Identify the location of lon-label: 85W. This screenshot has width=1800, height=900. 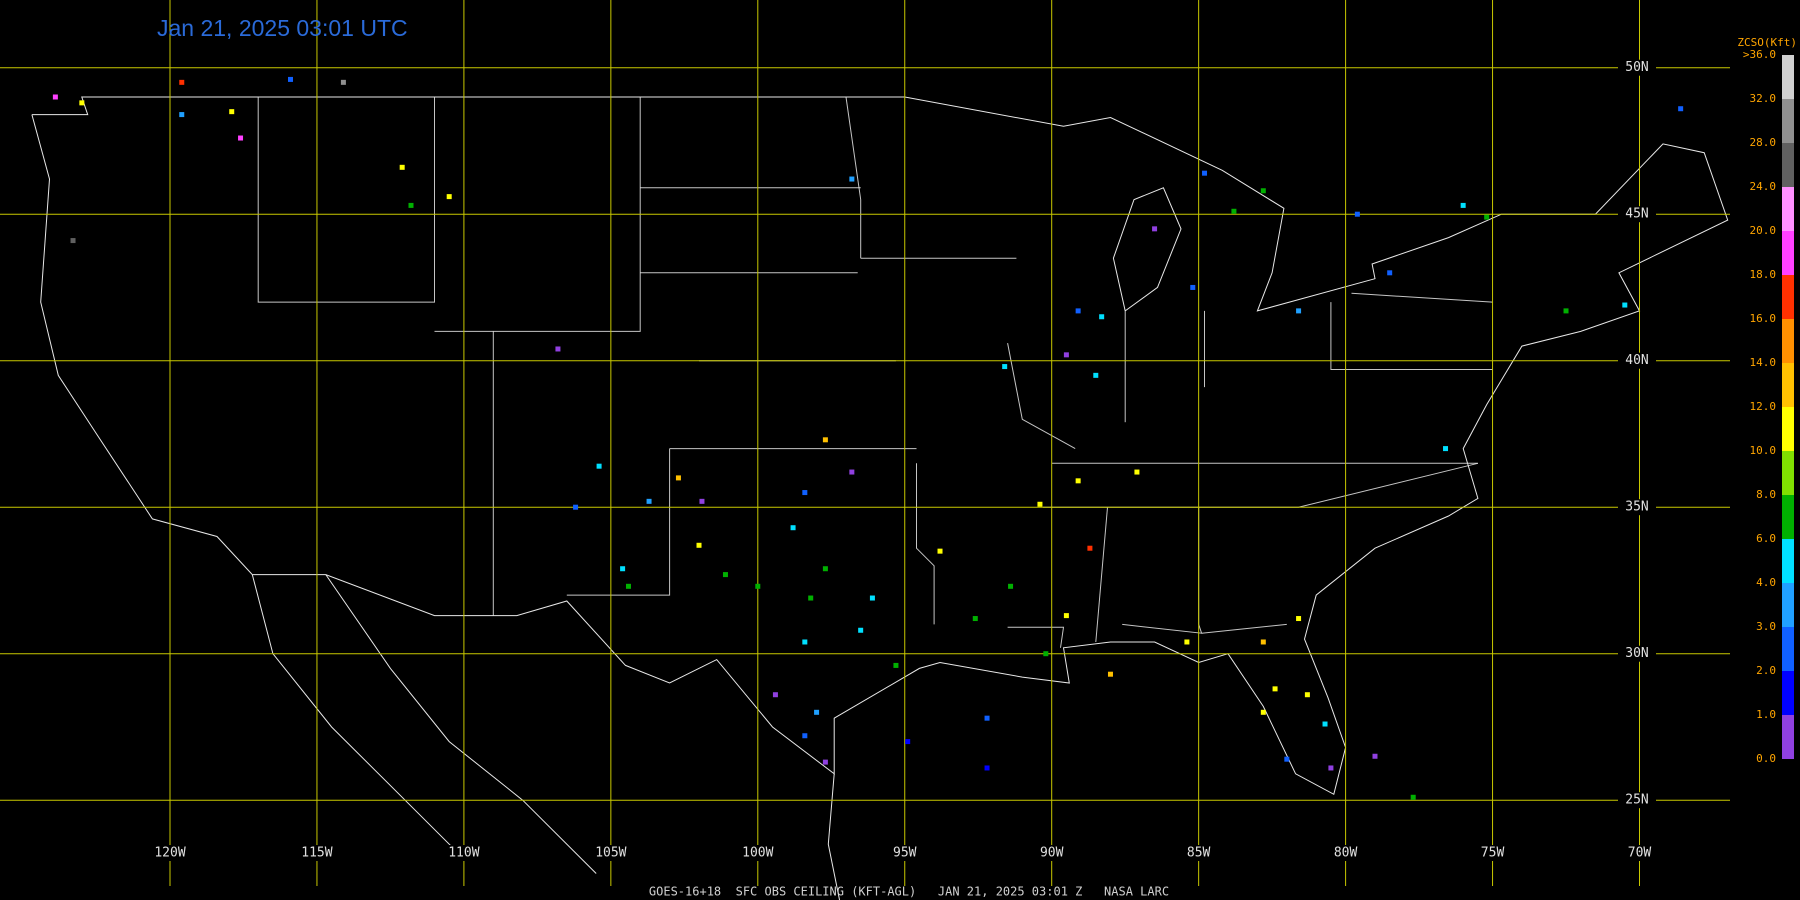
(1199, 853).